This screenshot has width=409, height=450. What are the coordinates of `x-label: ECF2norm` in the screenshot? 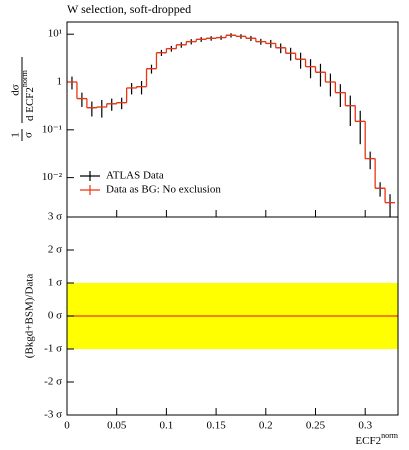 It's located at (376, 439).